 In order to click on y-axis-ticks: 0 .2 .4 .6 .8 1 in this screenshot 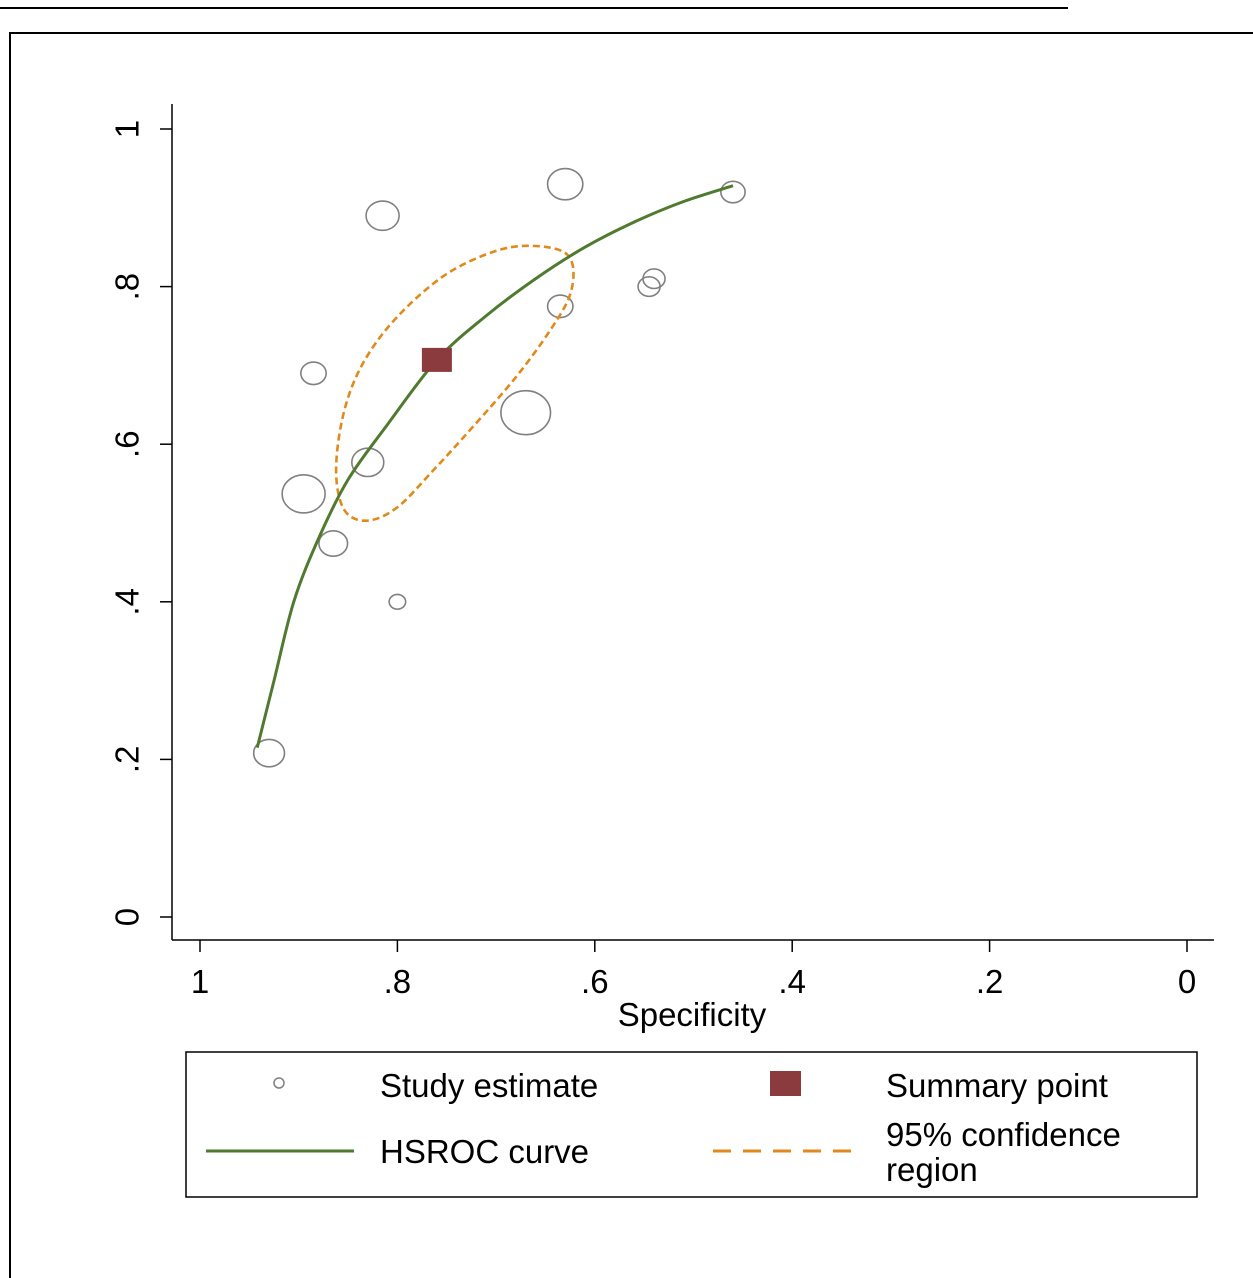, I will do `click(140, 523)`.